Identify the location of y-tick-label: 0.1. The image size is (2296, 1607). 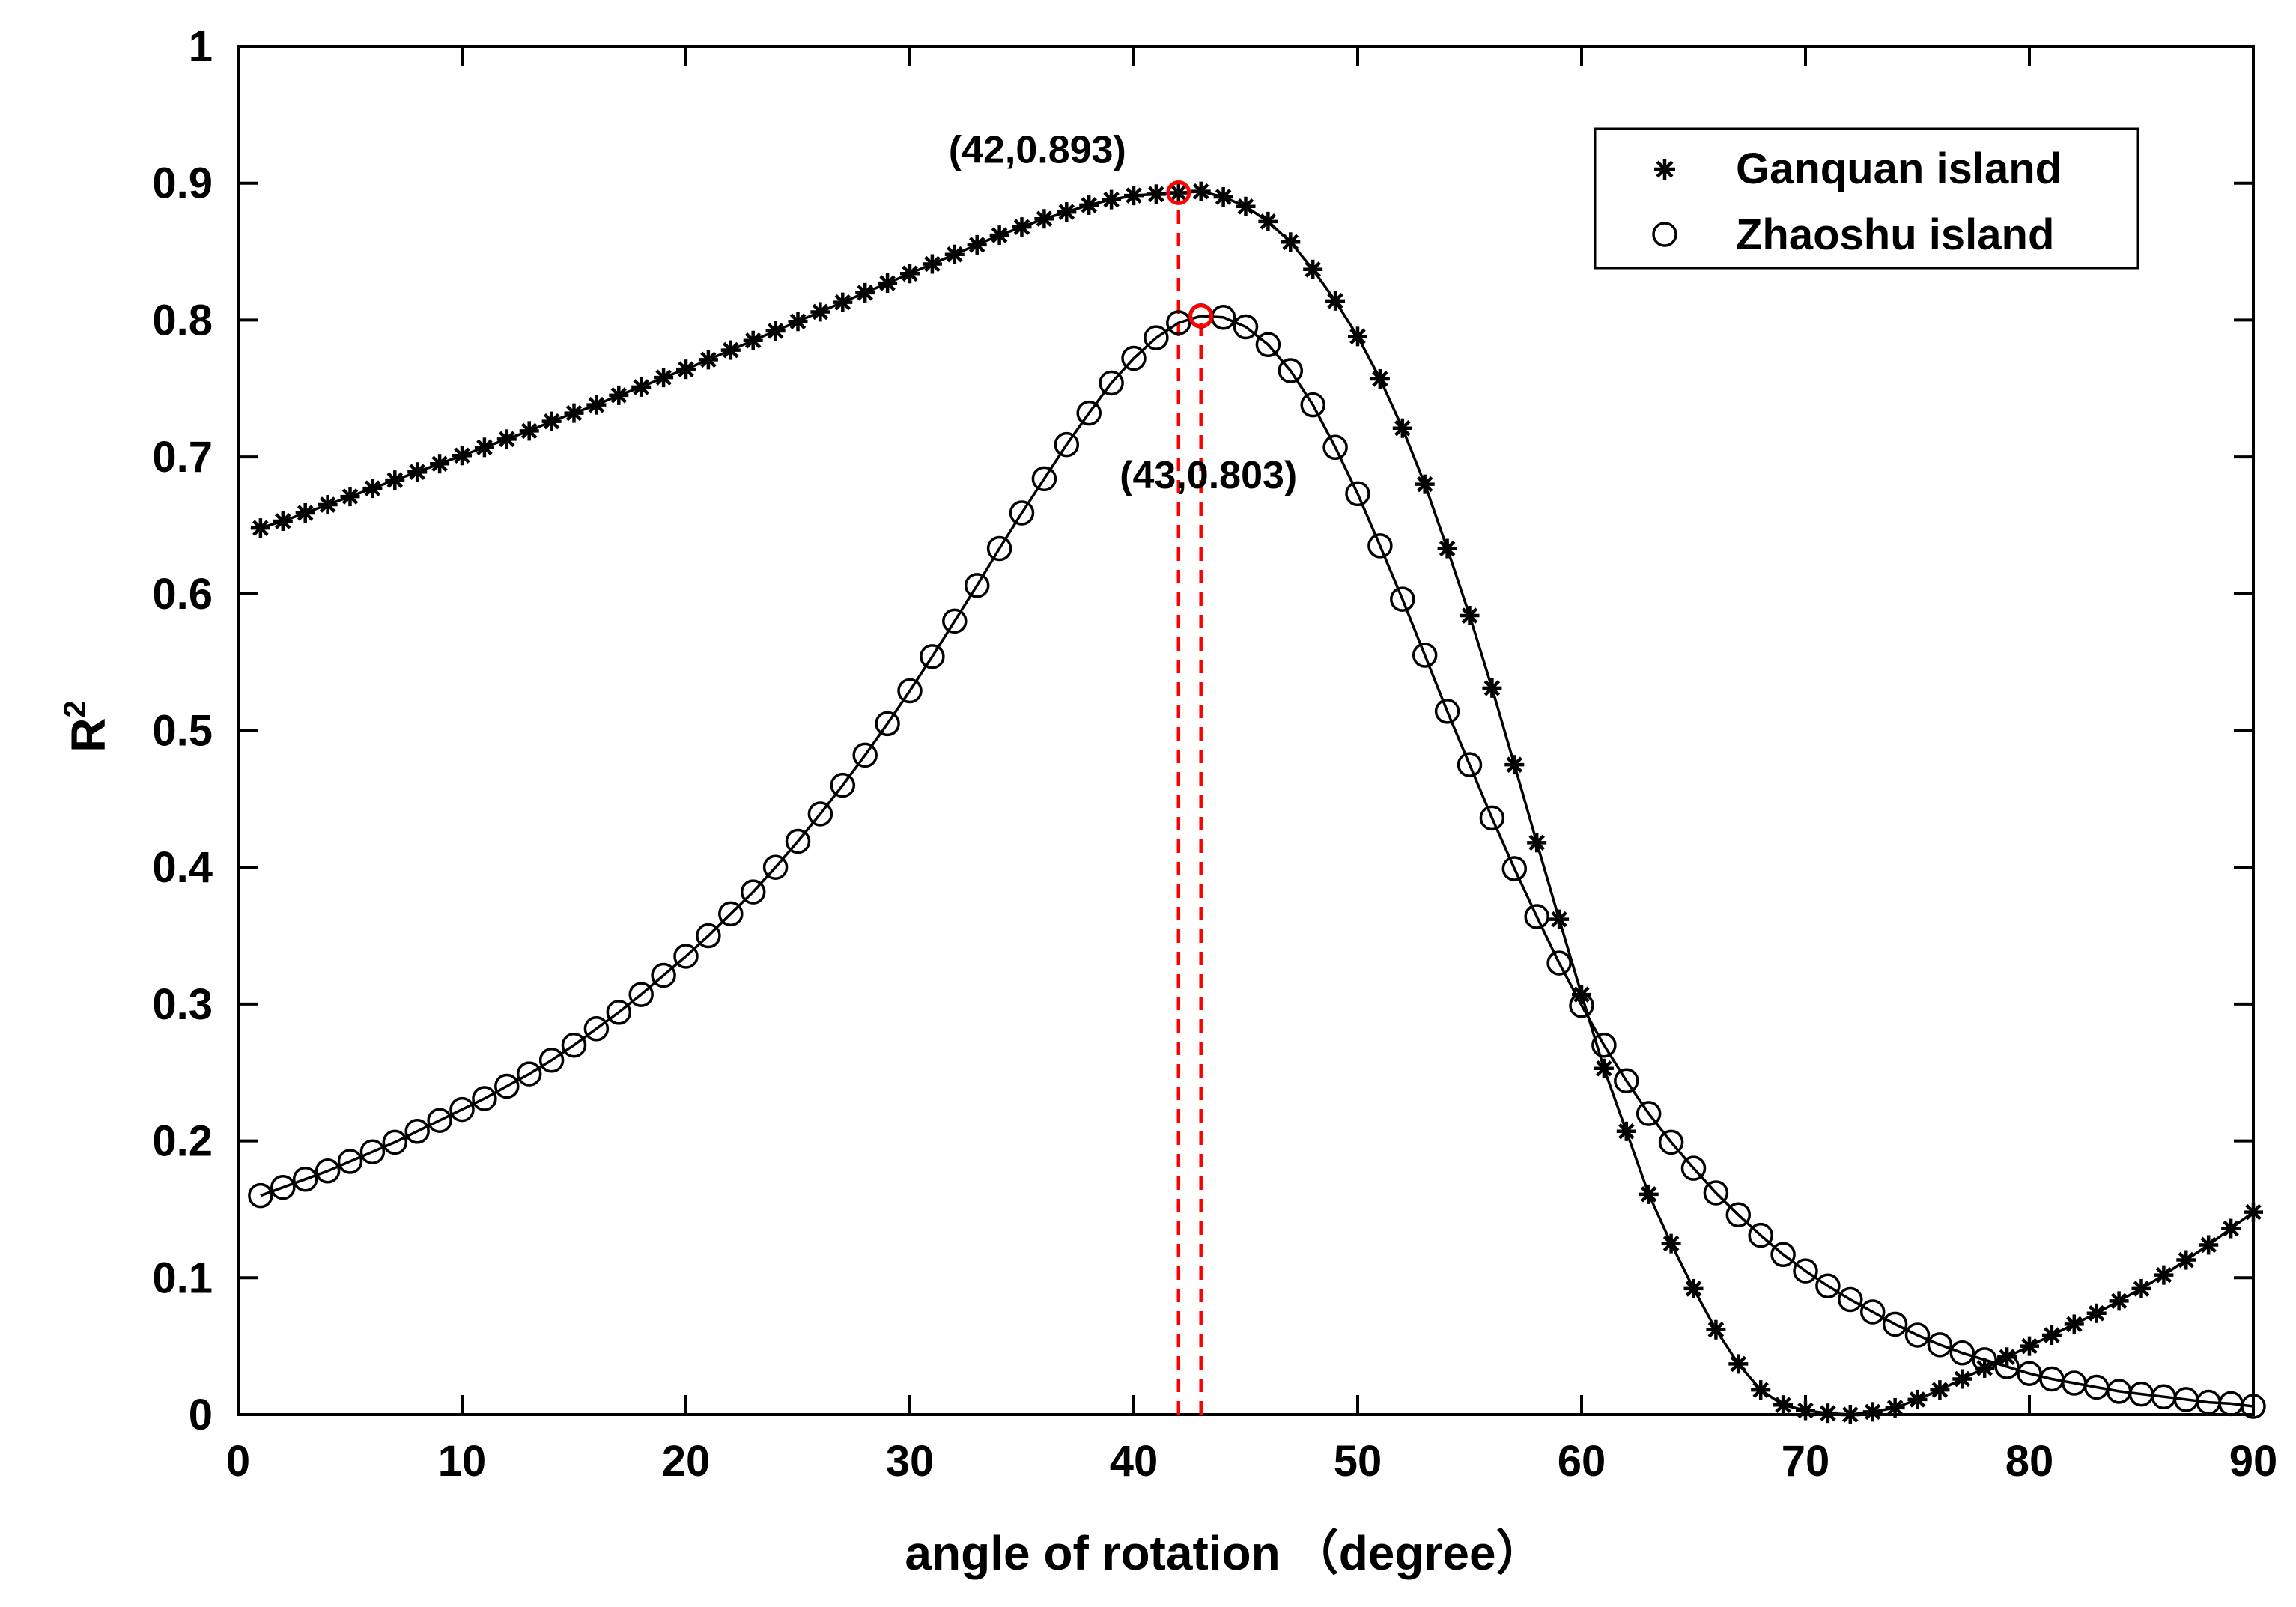
(182, 1278).